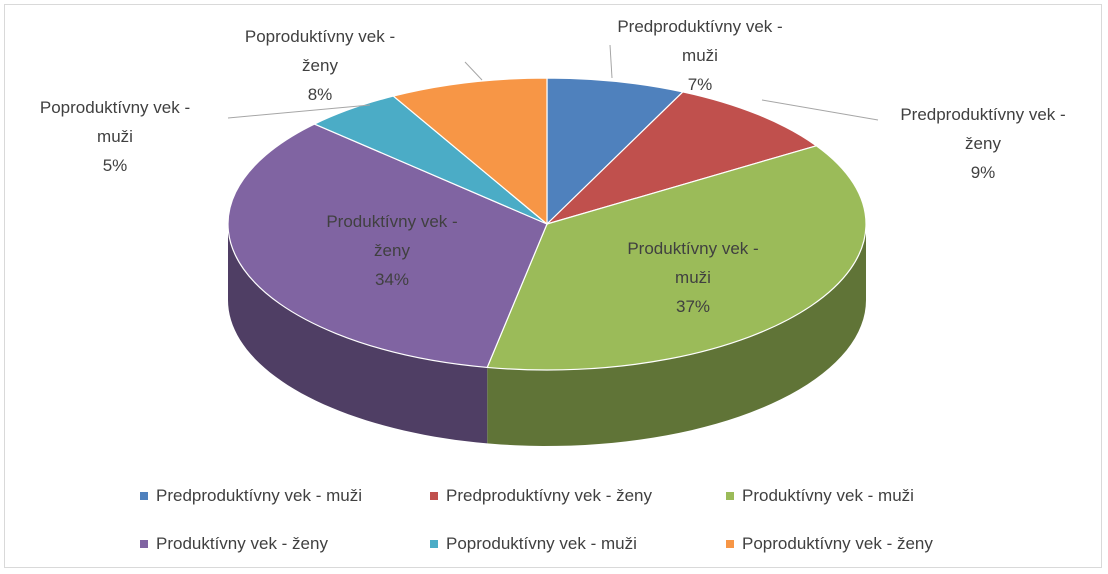 This screenshot has width=1108, height=574. What do you see at coordinates (828, 495) in the screenshot?
I see `legend-label: Produktívny vek - muži` at bounding box center [828, 495].